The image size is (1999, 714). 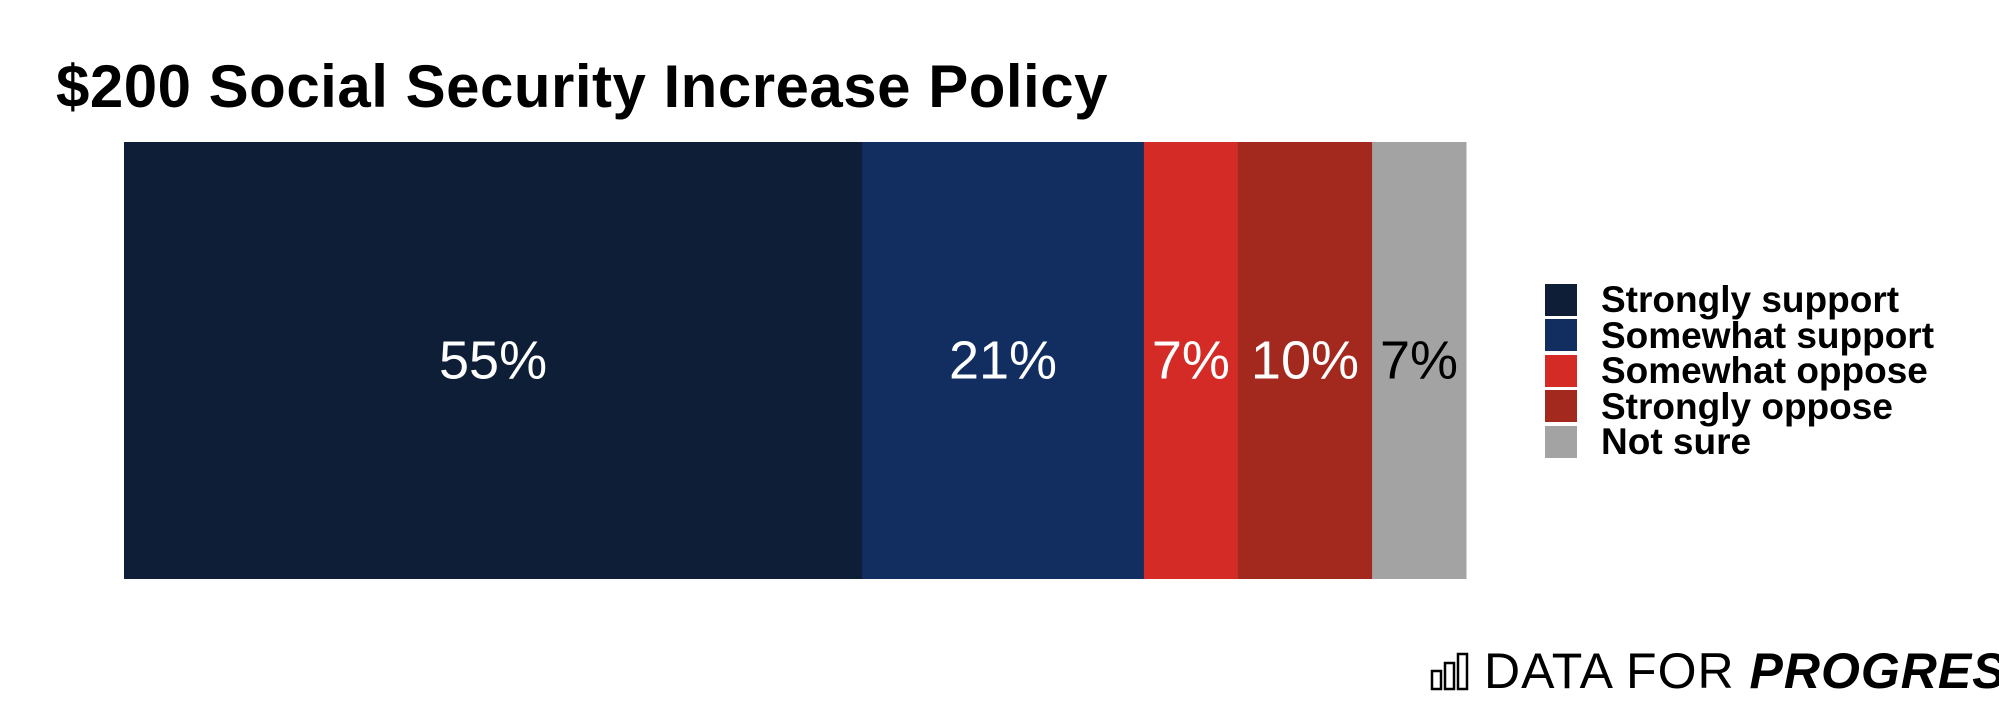 I want to click on legend-label: Not sure, so click(x=1676, y=442).